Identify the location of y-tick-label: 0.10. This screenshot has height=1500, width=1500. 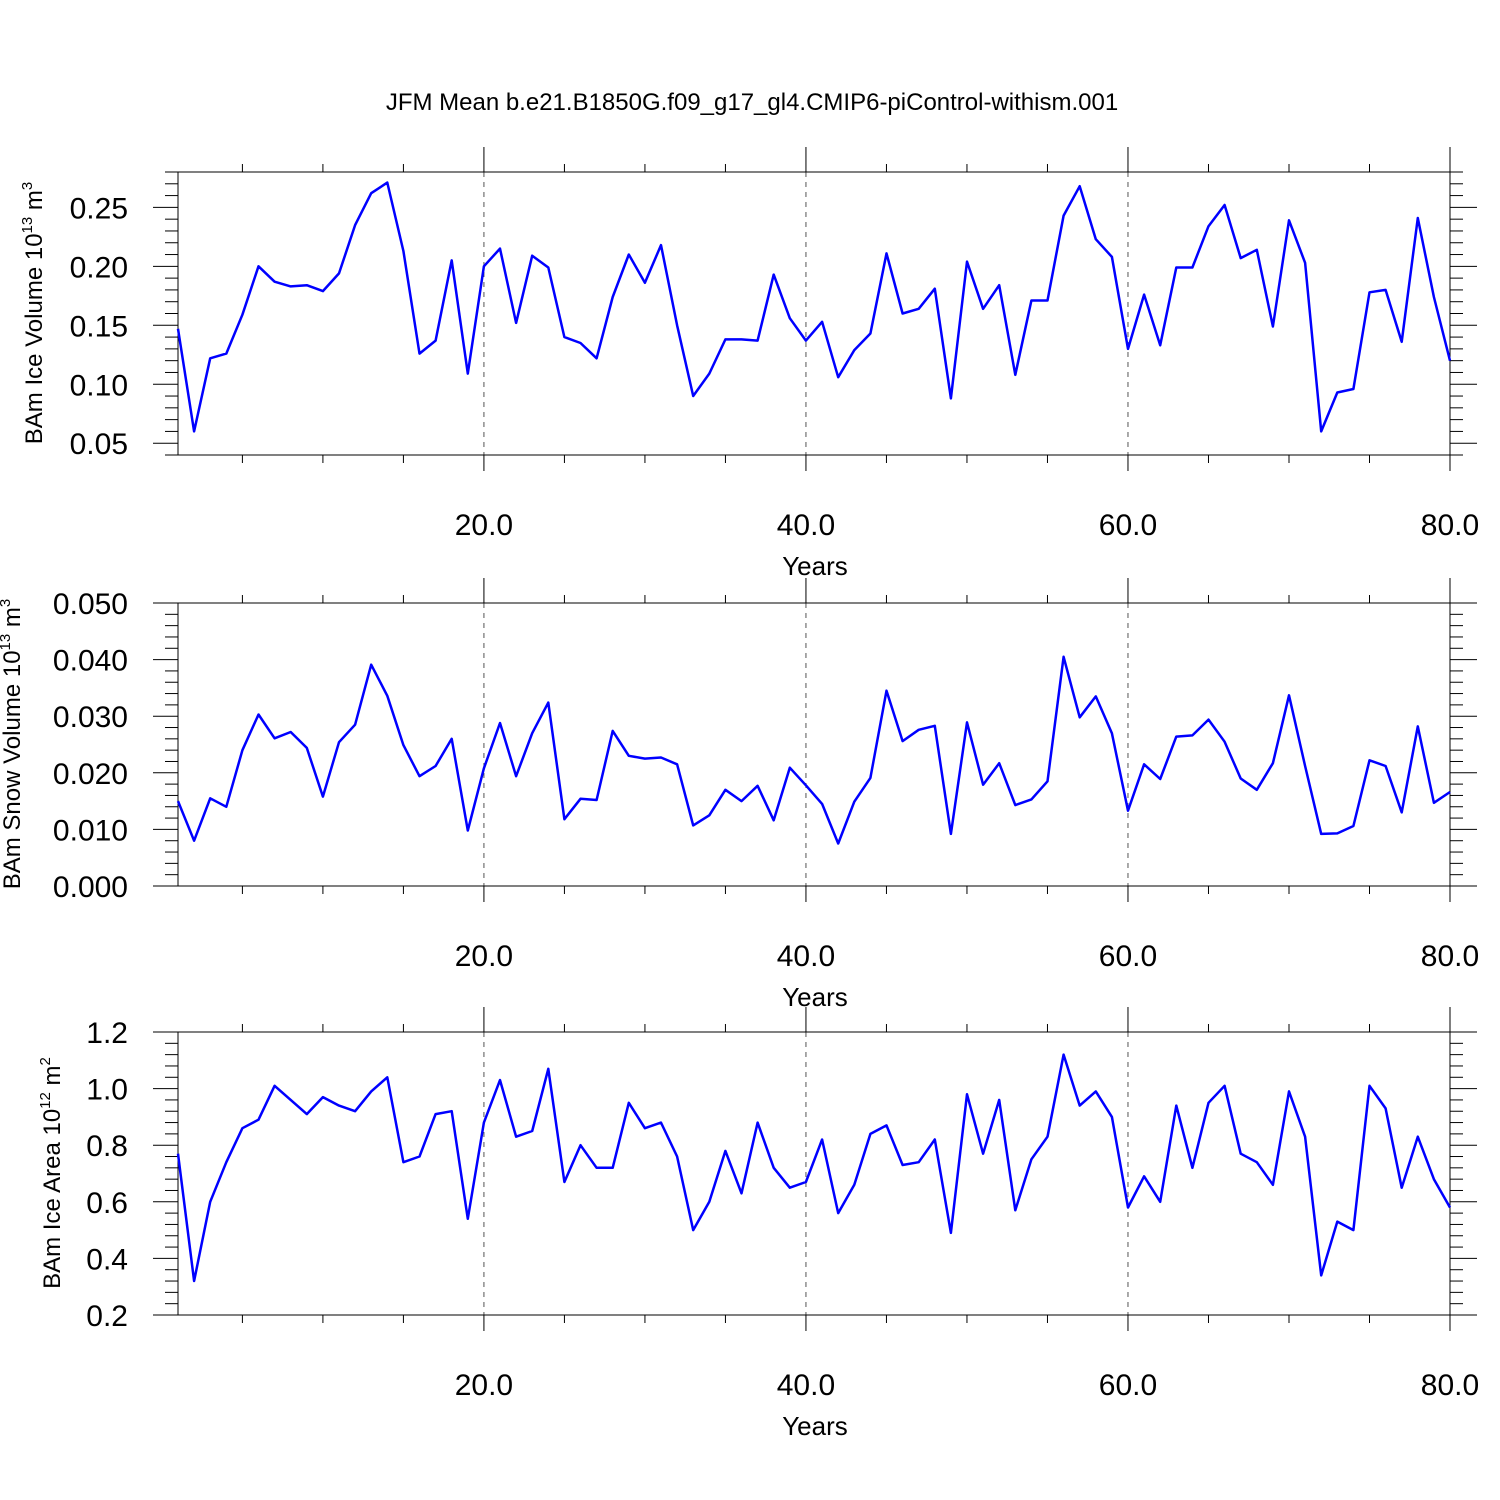
(99, 385).